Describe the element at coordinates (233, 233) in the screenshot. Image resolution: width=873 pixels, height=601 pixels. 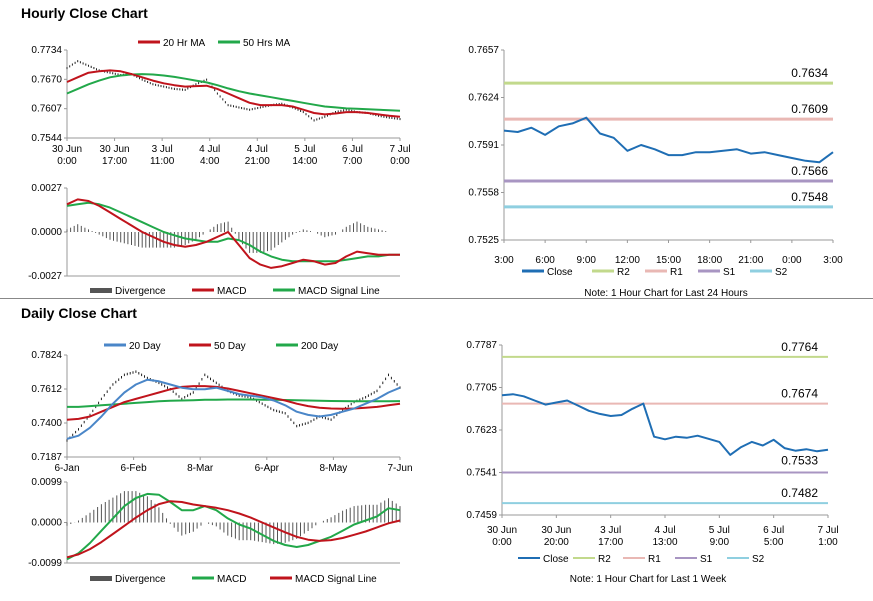
I see `hourly-macd-line` at that location.